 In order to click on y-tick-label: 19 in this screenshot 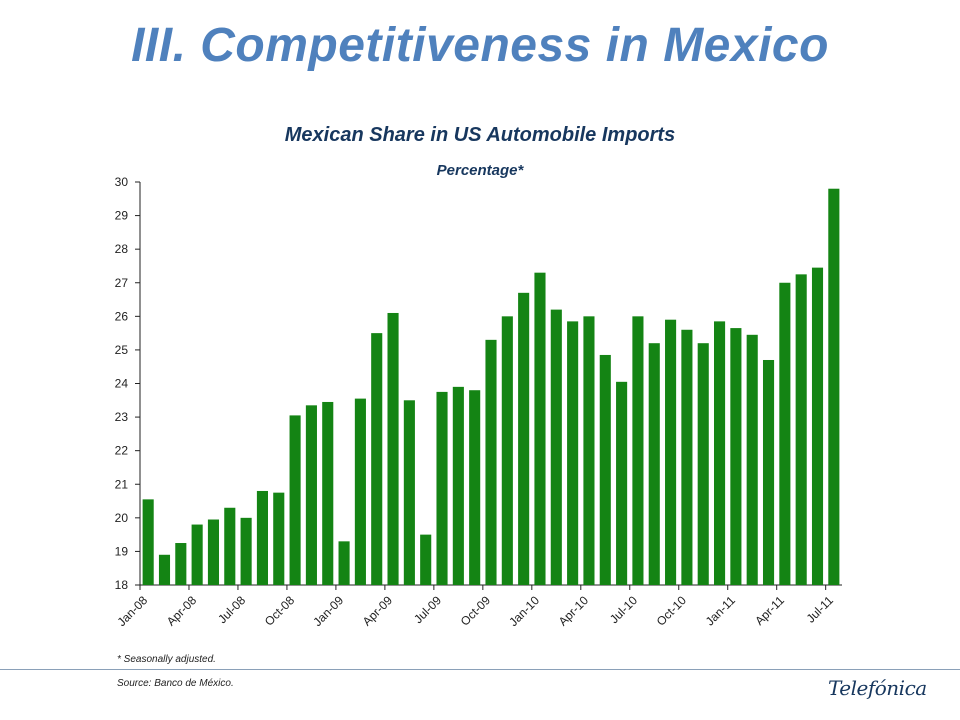, I will do `click(122, 551)`.